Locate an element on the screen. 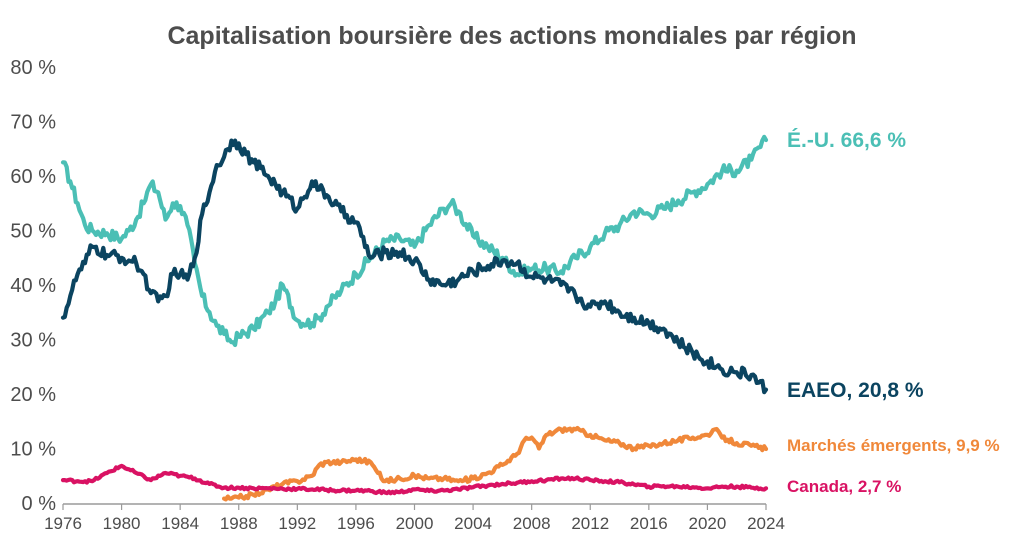 The height and width of the screenshot is (552, 1024). y-tick-label: 70 % is located at coordinates (33, 123).